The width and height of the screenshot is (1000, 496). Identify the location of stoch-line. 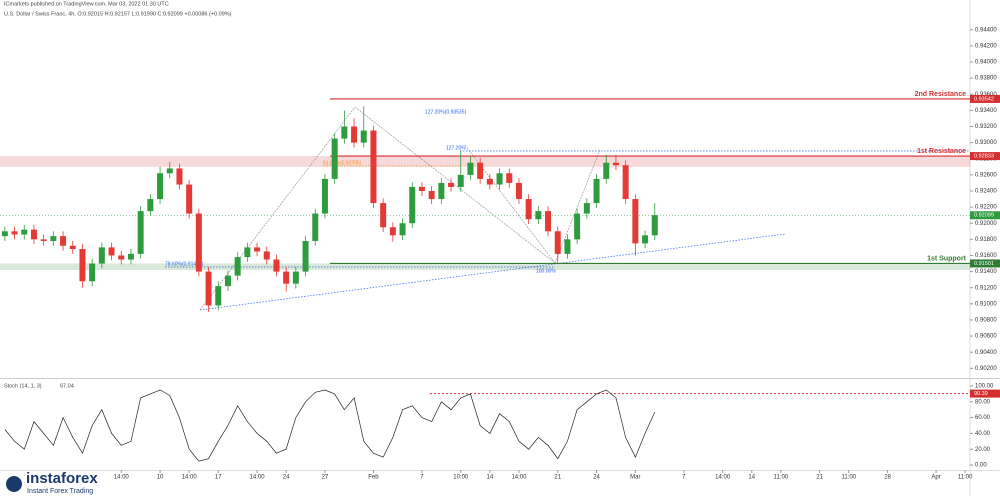
(330, 425).